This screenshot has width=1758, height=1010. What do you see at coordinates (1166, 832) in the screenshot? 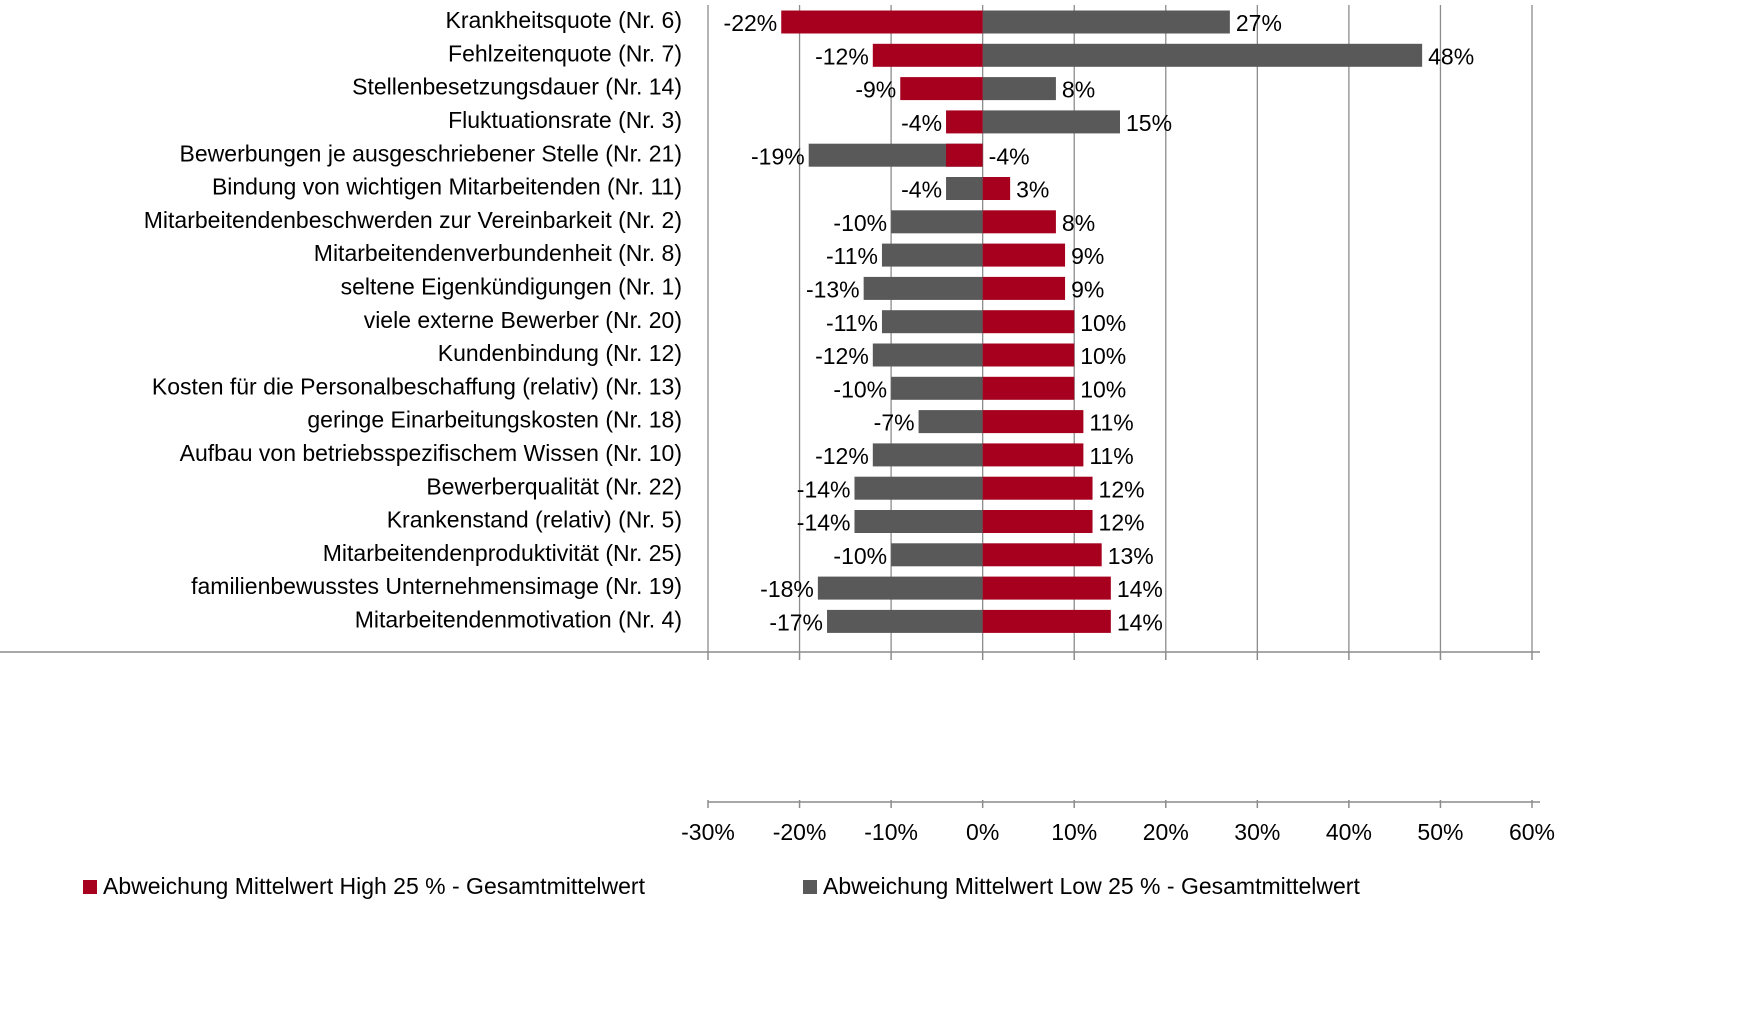
I see `x-tick-label: 20%` at bounding box center [1166, 832].